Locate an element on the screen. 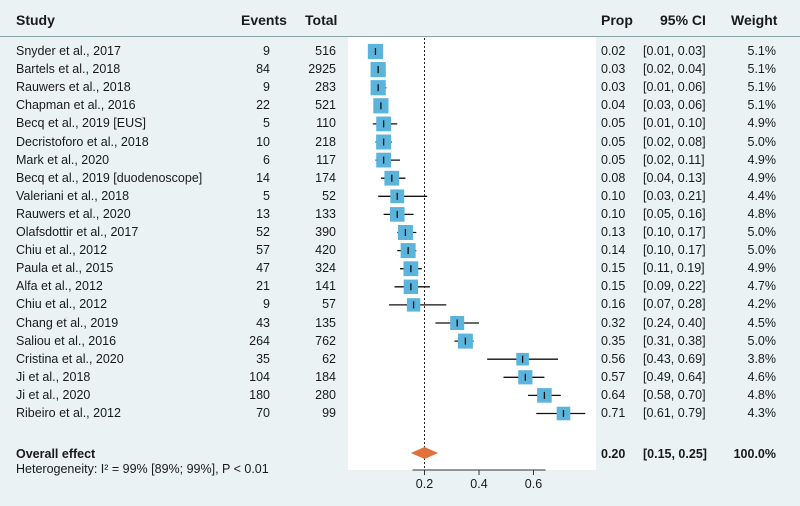 This screenshot has width=800, height=506. prop-value: 0.08 is located at coordinates (613, 177).